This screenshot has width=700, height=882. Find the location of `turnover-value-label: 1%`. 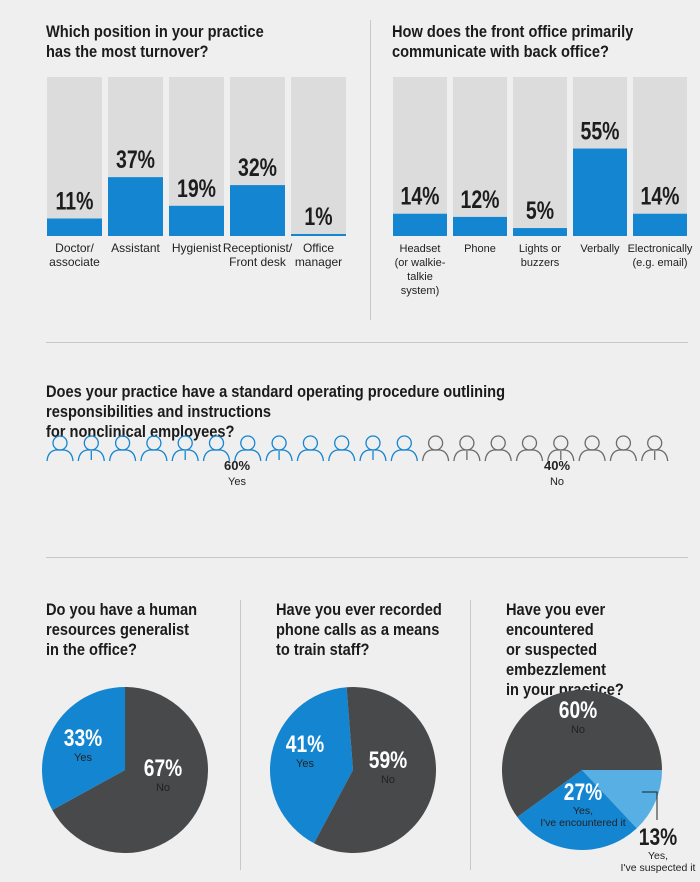

turnover-value-label: 1% is located at coordinates (318, 217).